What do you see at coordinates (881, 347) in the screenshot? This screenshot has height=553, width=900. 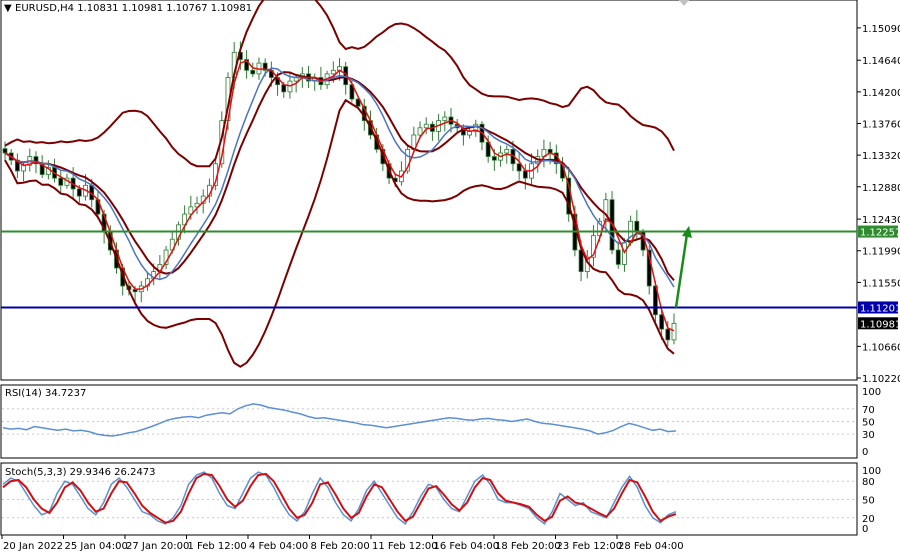 I see `y-tick-label: 1.10660` at bounding box center [881, 347].